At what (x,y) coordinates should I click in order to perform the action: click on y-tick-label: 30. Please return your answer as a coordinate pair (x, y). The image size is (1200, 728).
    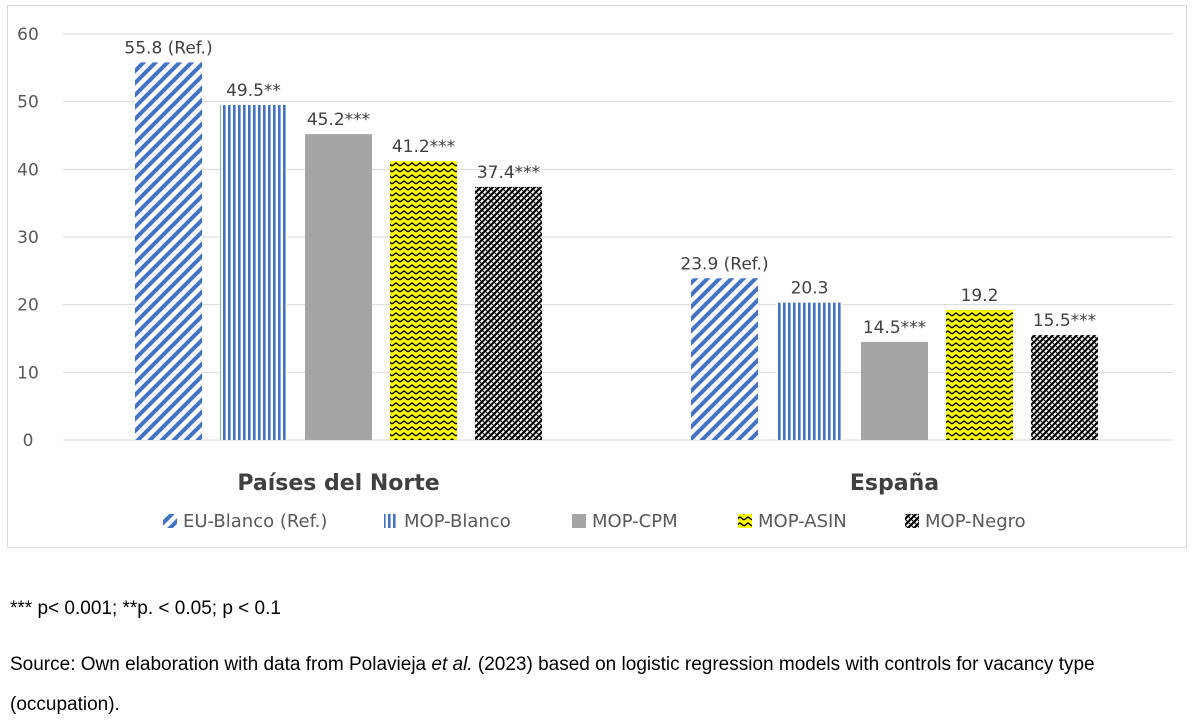
    Looking at the image, I should click on (28, 238).